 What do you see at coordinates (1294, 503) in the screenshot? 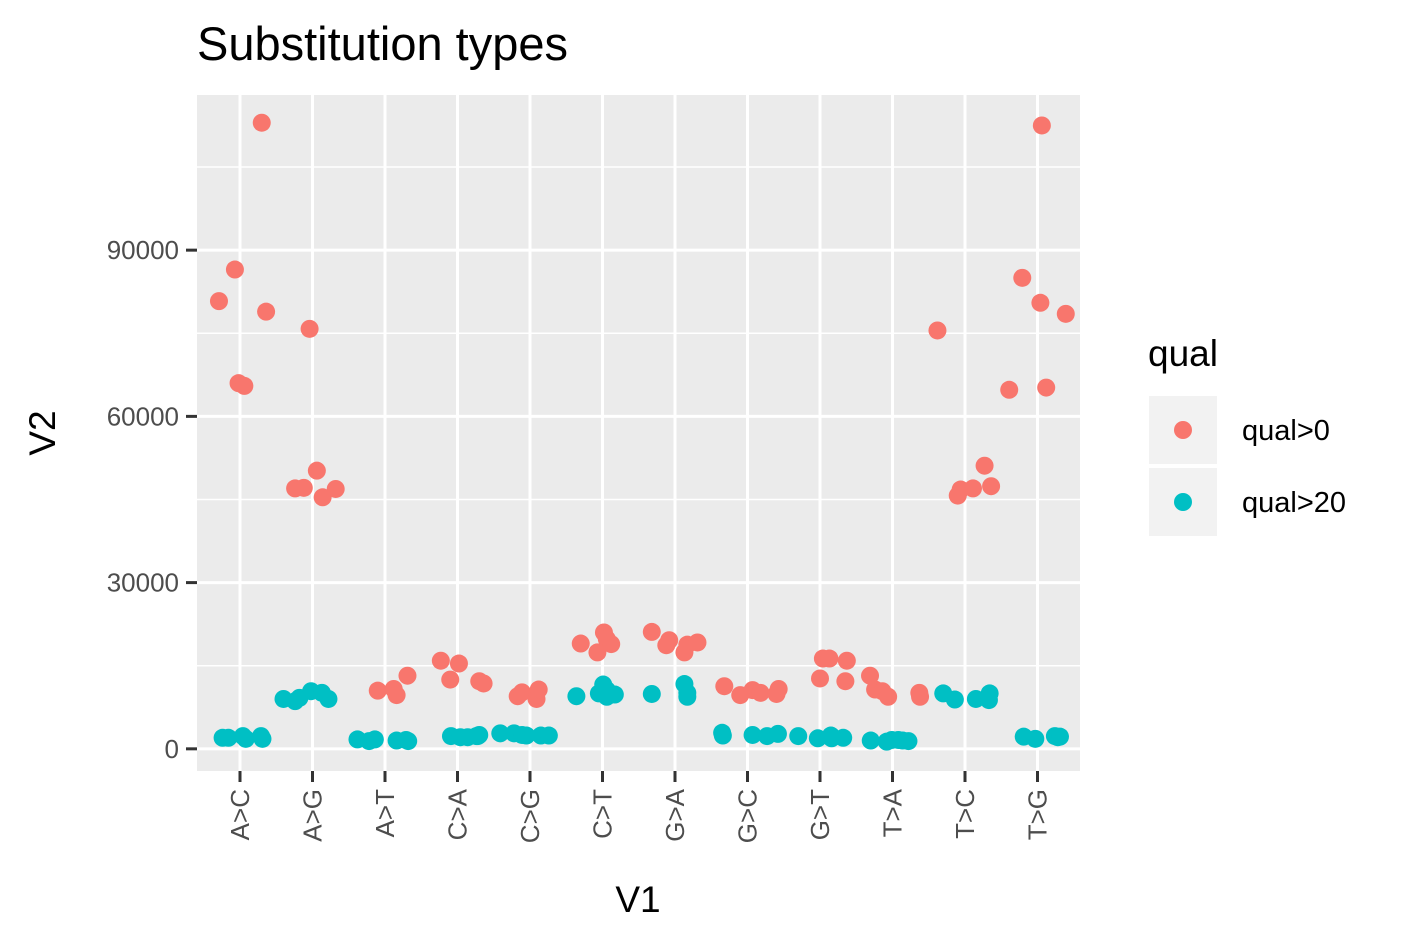
I see `legend-label: qual>20` at bounding box center [1294, 503].